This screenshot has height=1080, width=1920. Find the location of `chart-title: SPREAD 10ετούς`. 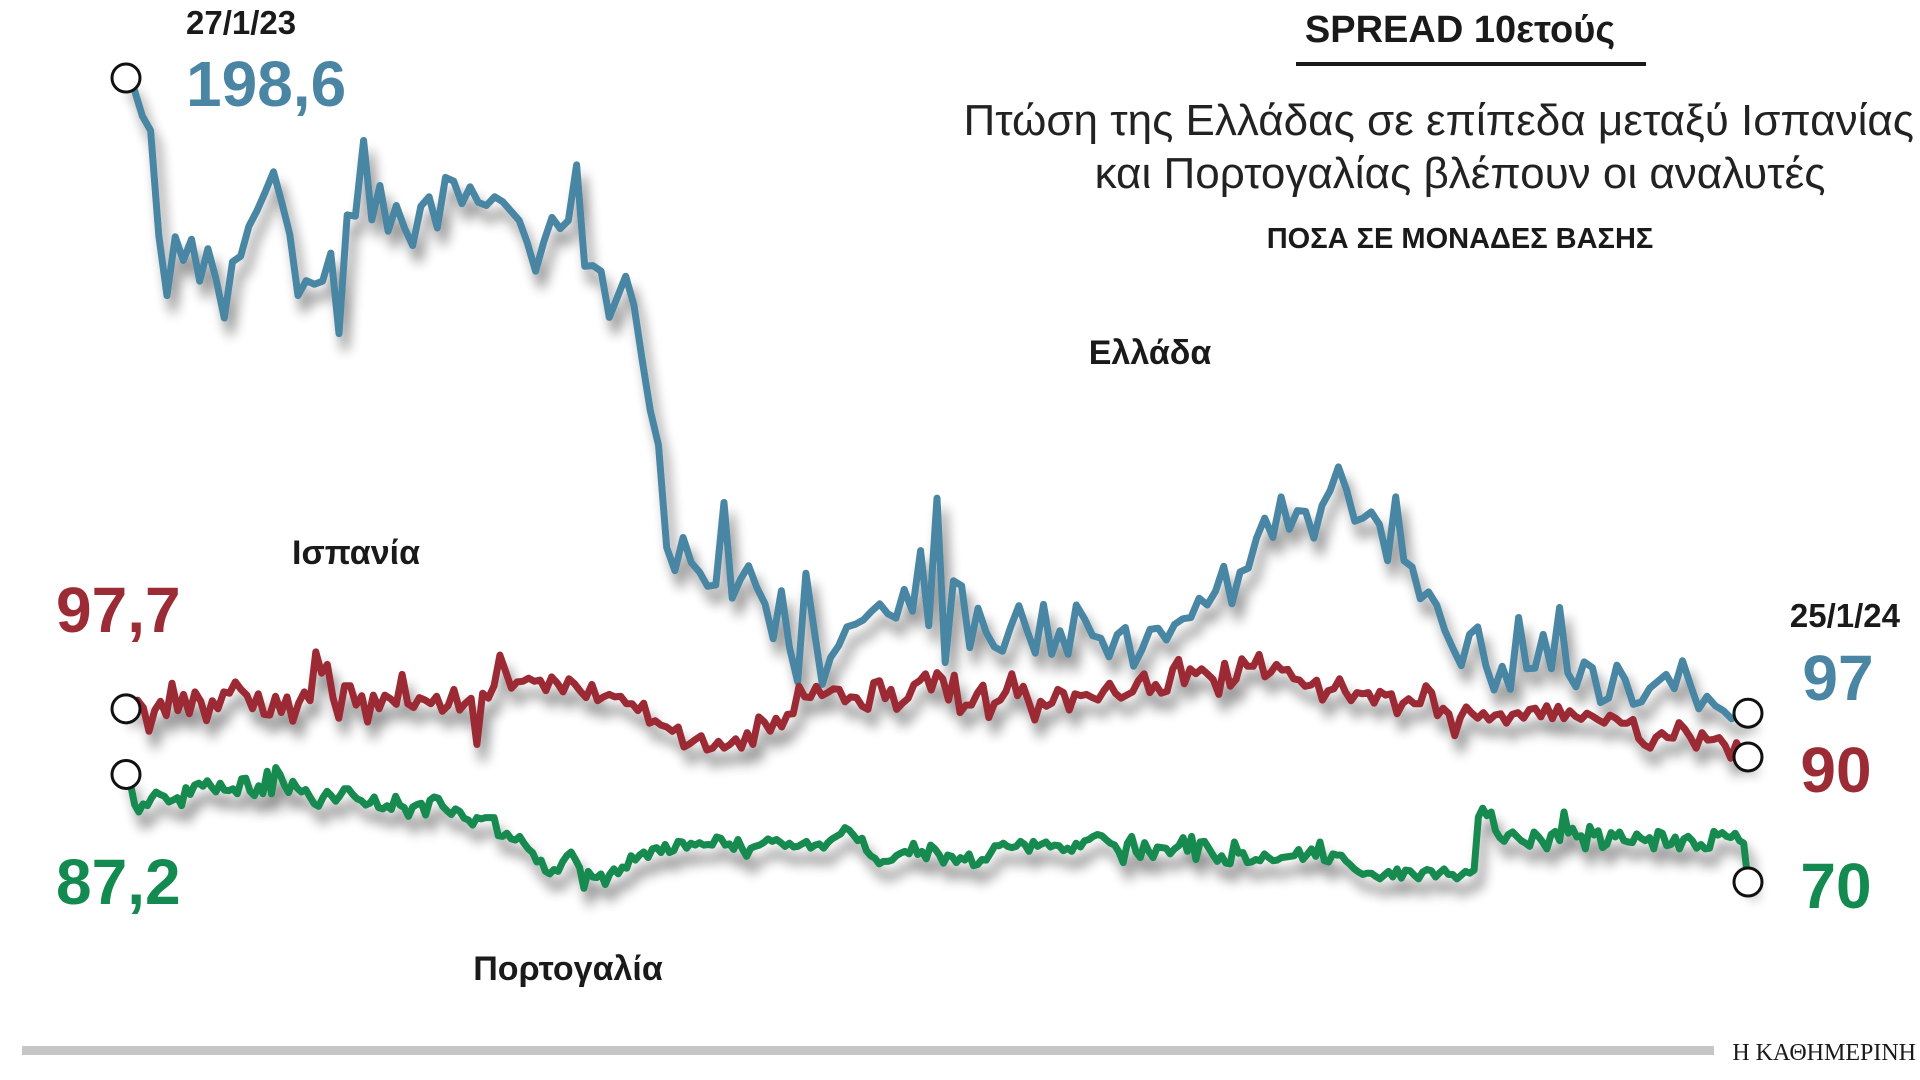

chart-title: SPREAD 10ετούς is located at coordinates (1460, 30).